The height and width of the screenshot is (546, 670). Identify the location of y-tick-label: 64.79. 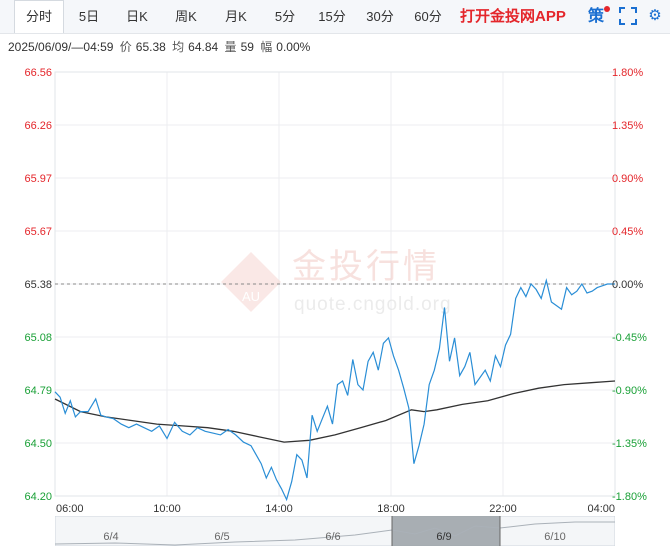
(38, 391).